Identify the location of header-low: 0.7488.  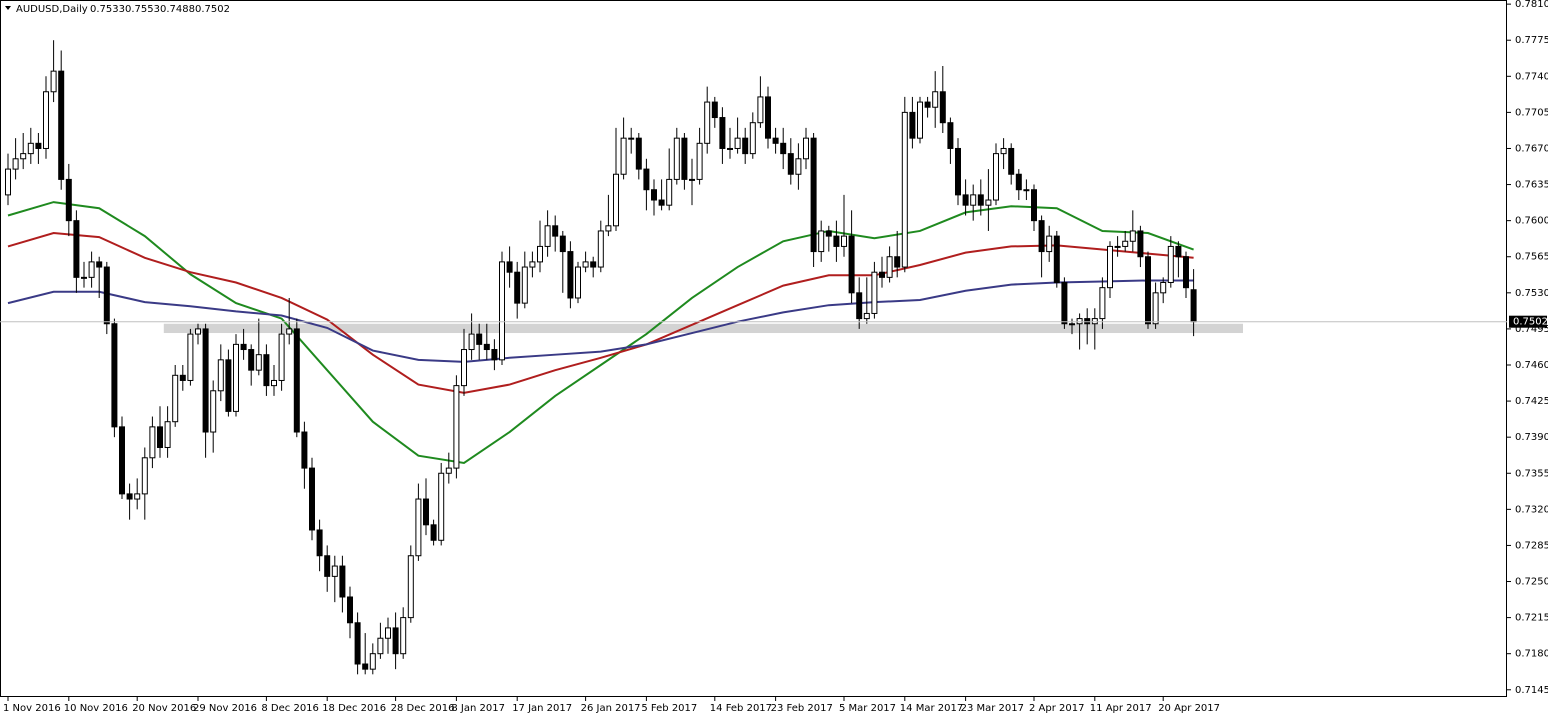
(177, 9).